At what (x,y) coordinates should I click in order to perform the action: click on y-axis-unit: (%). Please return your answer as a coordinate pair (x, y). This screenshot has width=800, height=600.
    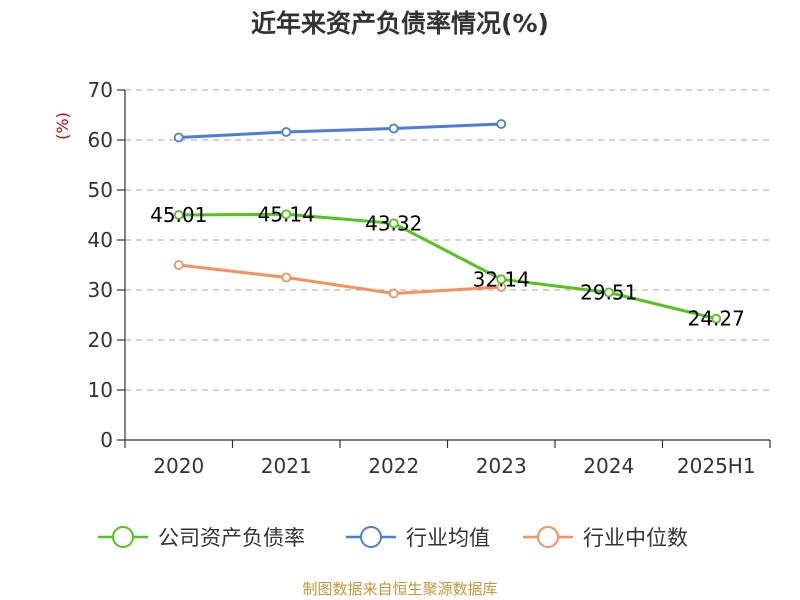
    Looking at the image, I should click on (62, 126).